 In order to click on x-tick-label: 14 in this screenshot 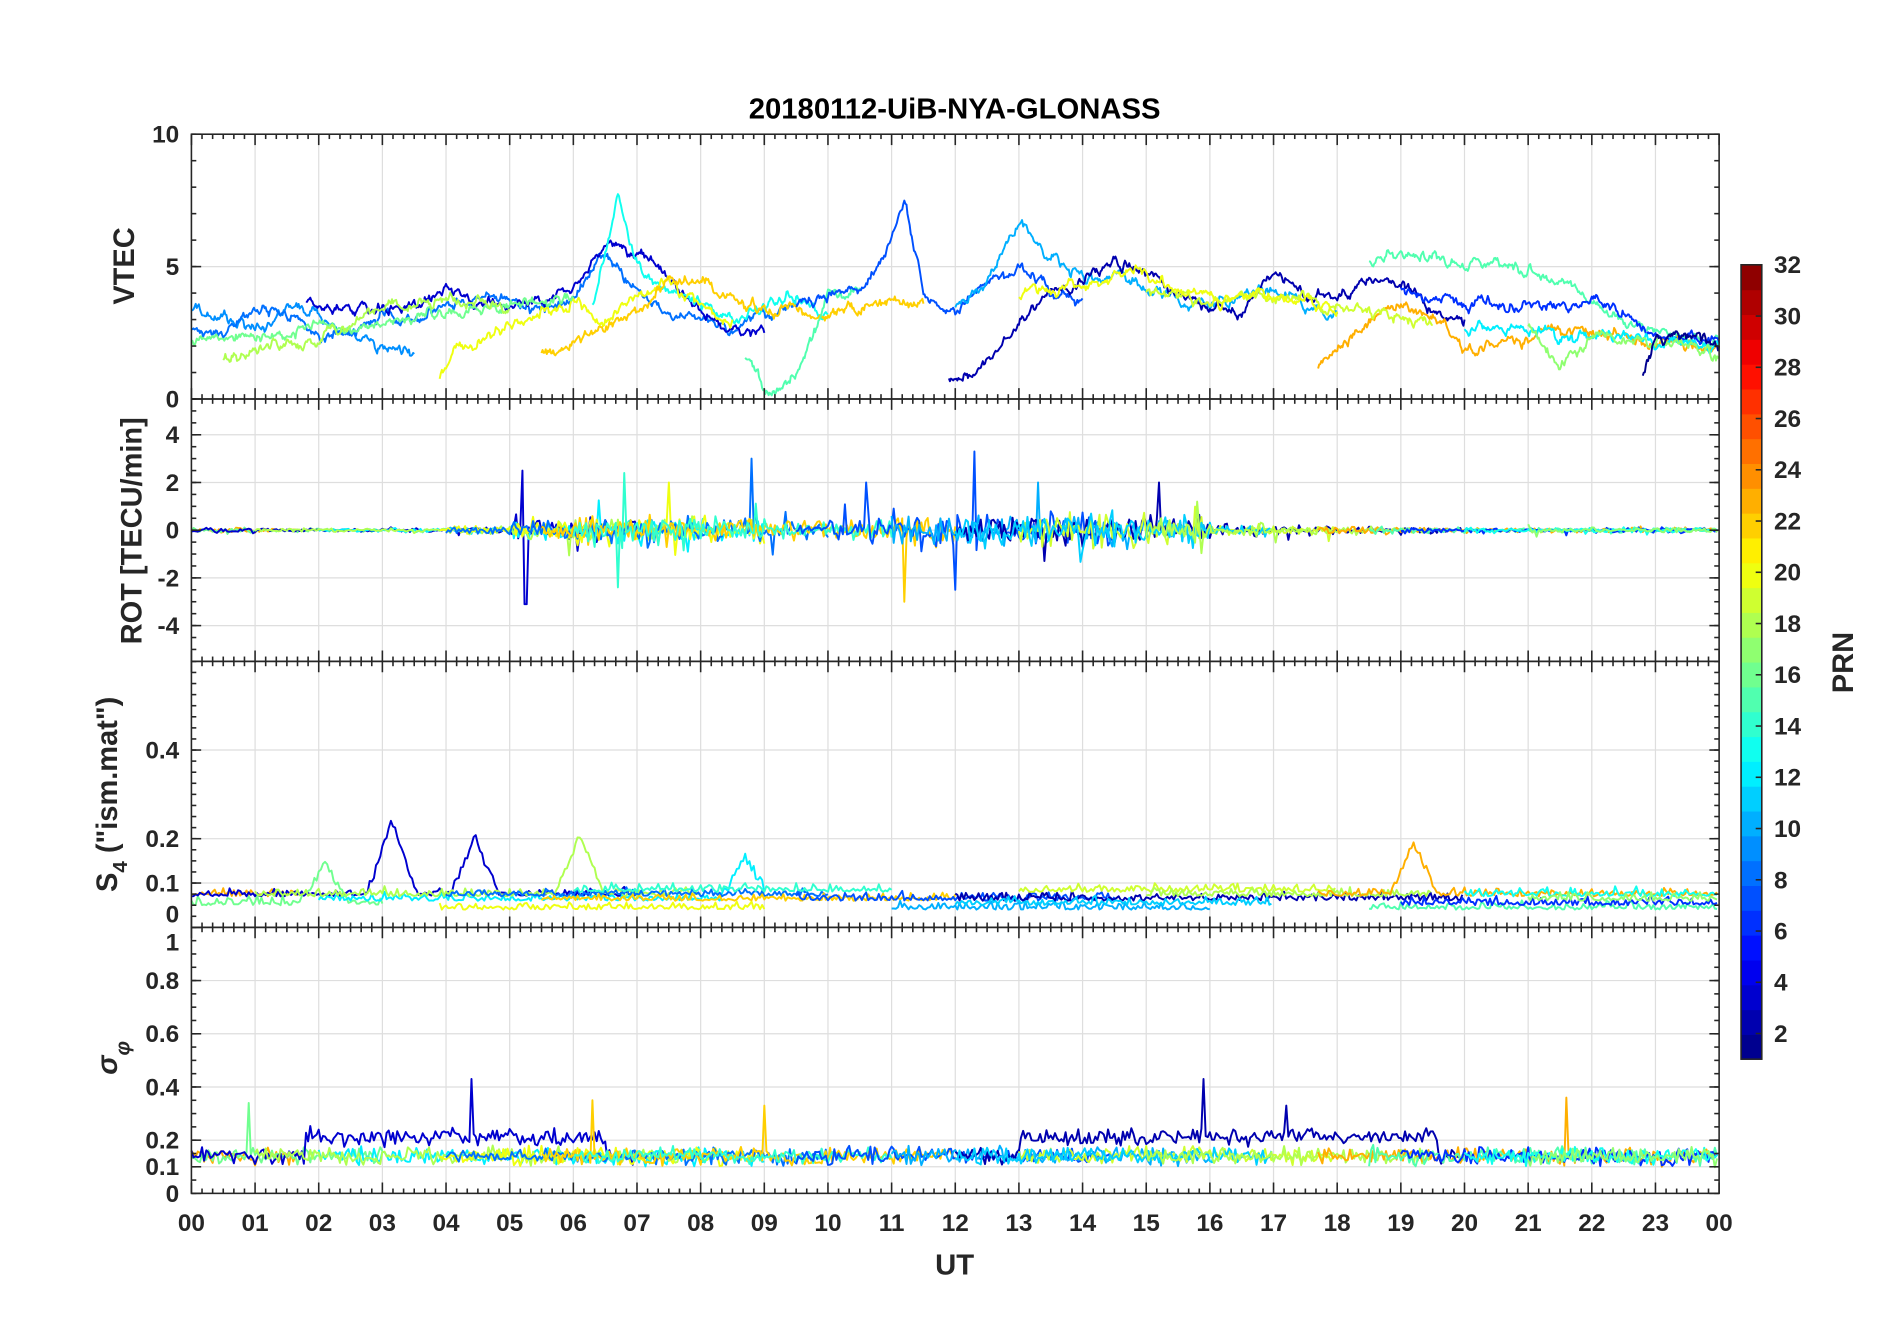, I will do `click(1083, 1223)`.